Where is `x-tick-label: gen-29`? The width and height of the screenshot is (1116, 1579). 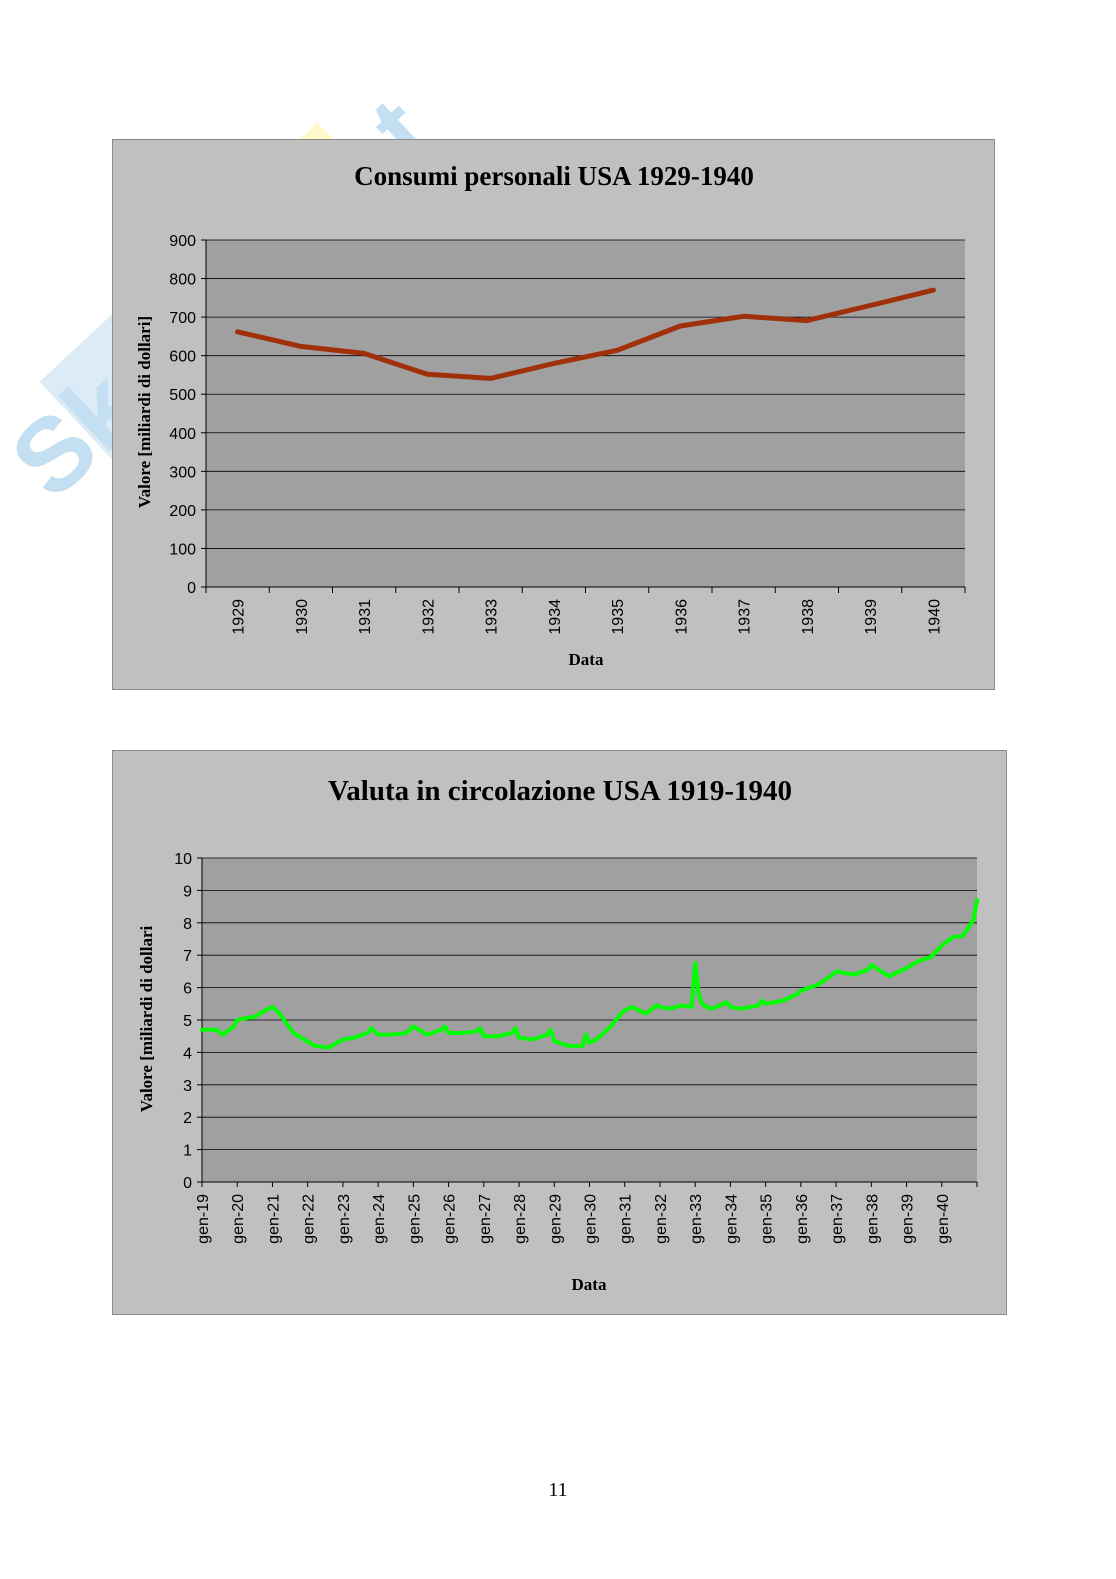
x-tick-label: gen-29 is located at coordinates (555, 1219).